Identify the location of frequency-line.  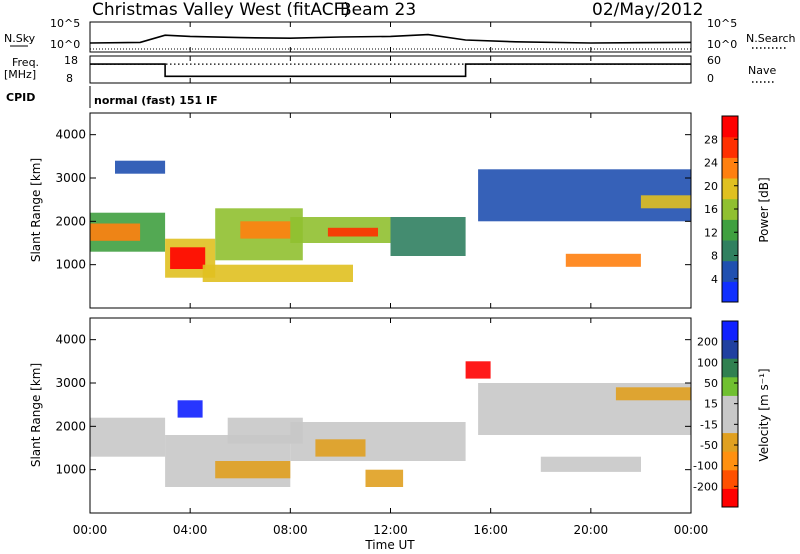
(390, 70).